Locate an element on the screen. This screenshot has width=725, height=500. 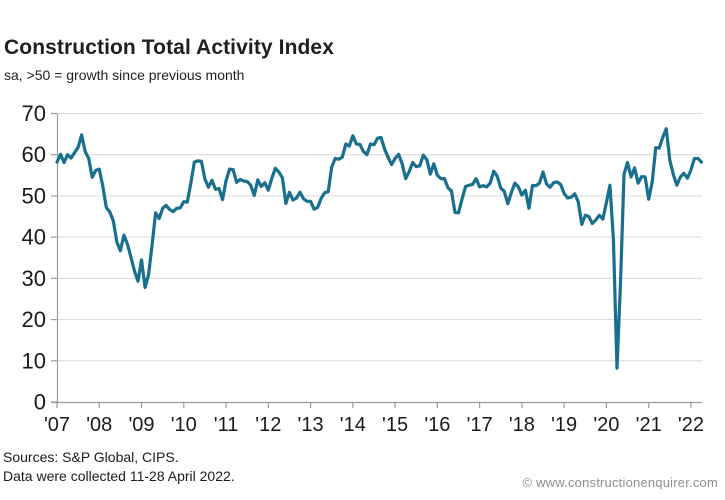
y-tick-label-60: 60 is located at coordinates (34, 154).